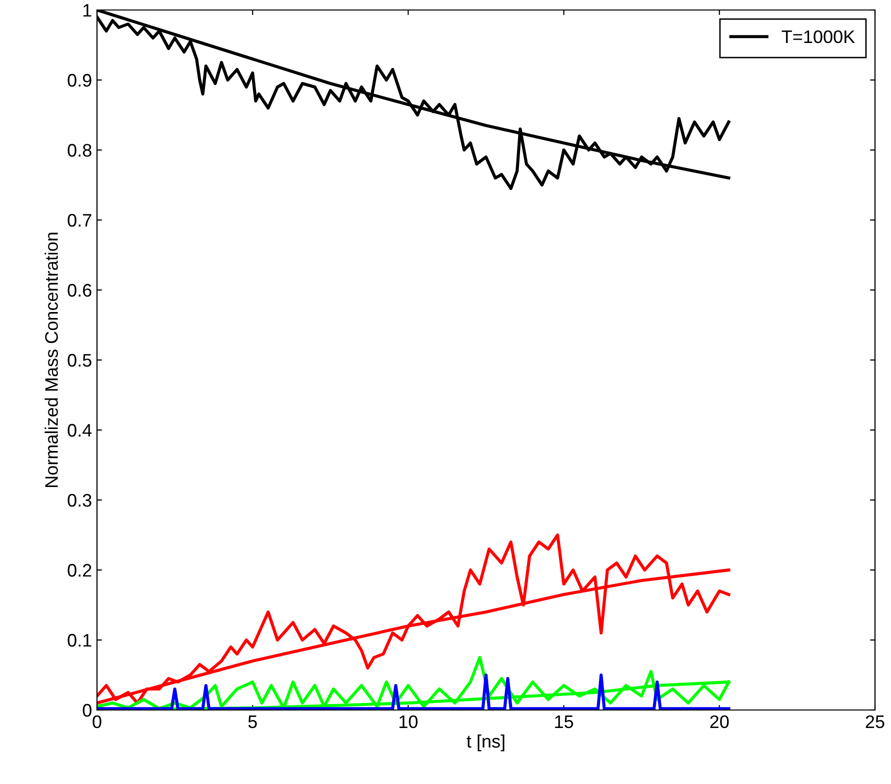 The width and height of the screenshot is (891, 784). Describe the element at coordinates (80, 640) in the screenshot. I see `y-tick-label: 0.1` at that location.